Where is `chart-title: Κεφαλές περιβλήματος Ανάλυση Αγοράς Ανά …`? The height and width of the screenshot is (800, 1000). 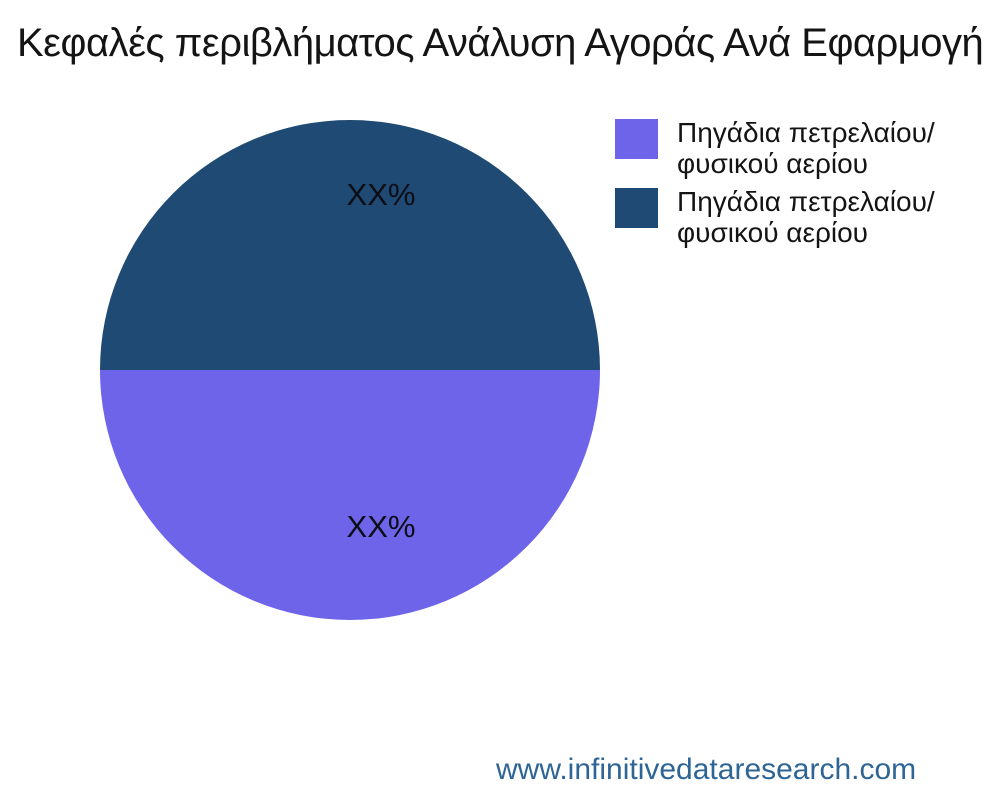
chart-title: Κεφαλές περιβλήματος Ανάλυση Αγοράς Ανά … is located at coordinates (500, 43).